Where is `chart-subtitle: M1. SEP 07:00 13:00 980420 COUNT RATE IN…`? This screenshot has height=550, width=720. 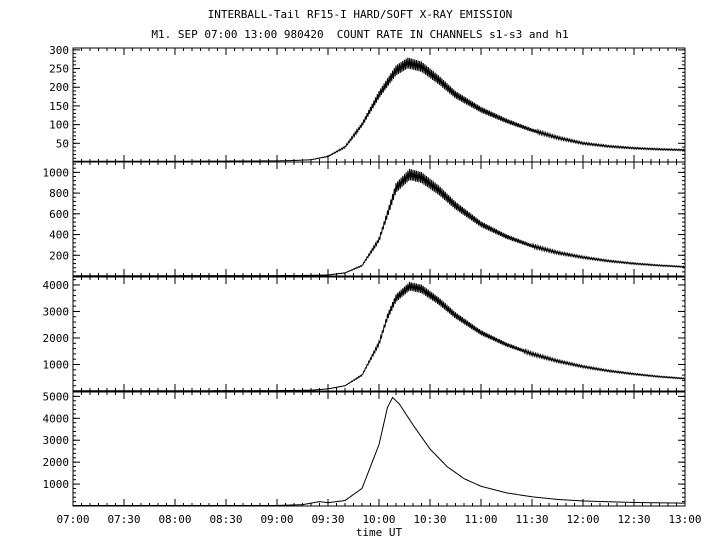
chart-subtitle: M1. SEP 07:00 13:00 980420 COUNT RATE IN… is located at coordinates (360, 34).